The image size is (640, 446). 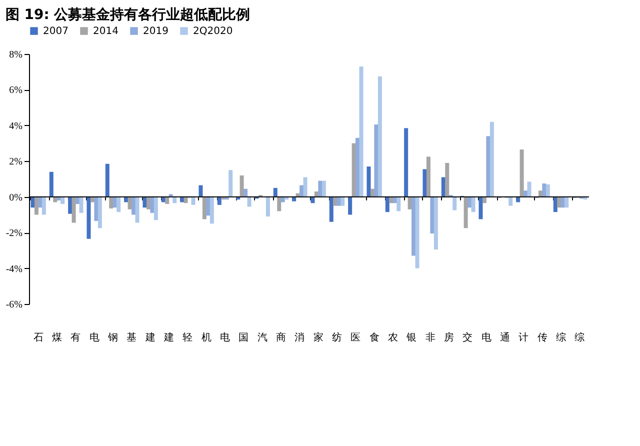 What do you see at coordinates (206, 338) in the screenshot?
I see `x-tick-label: 机` at bounding box center [206, 338].